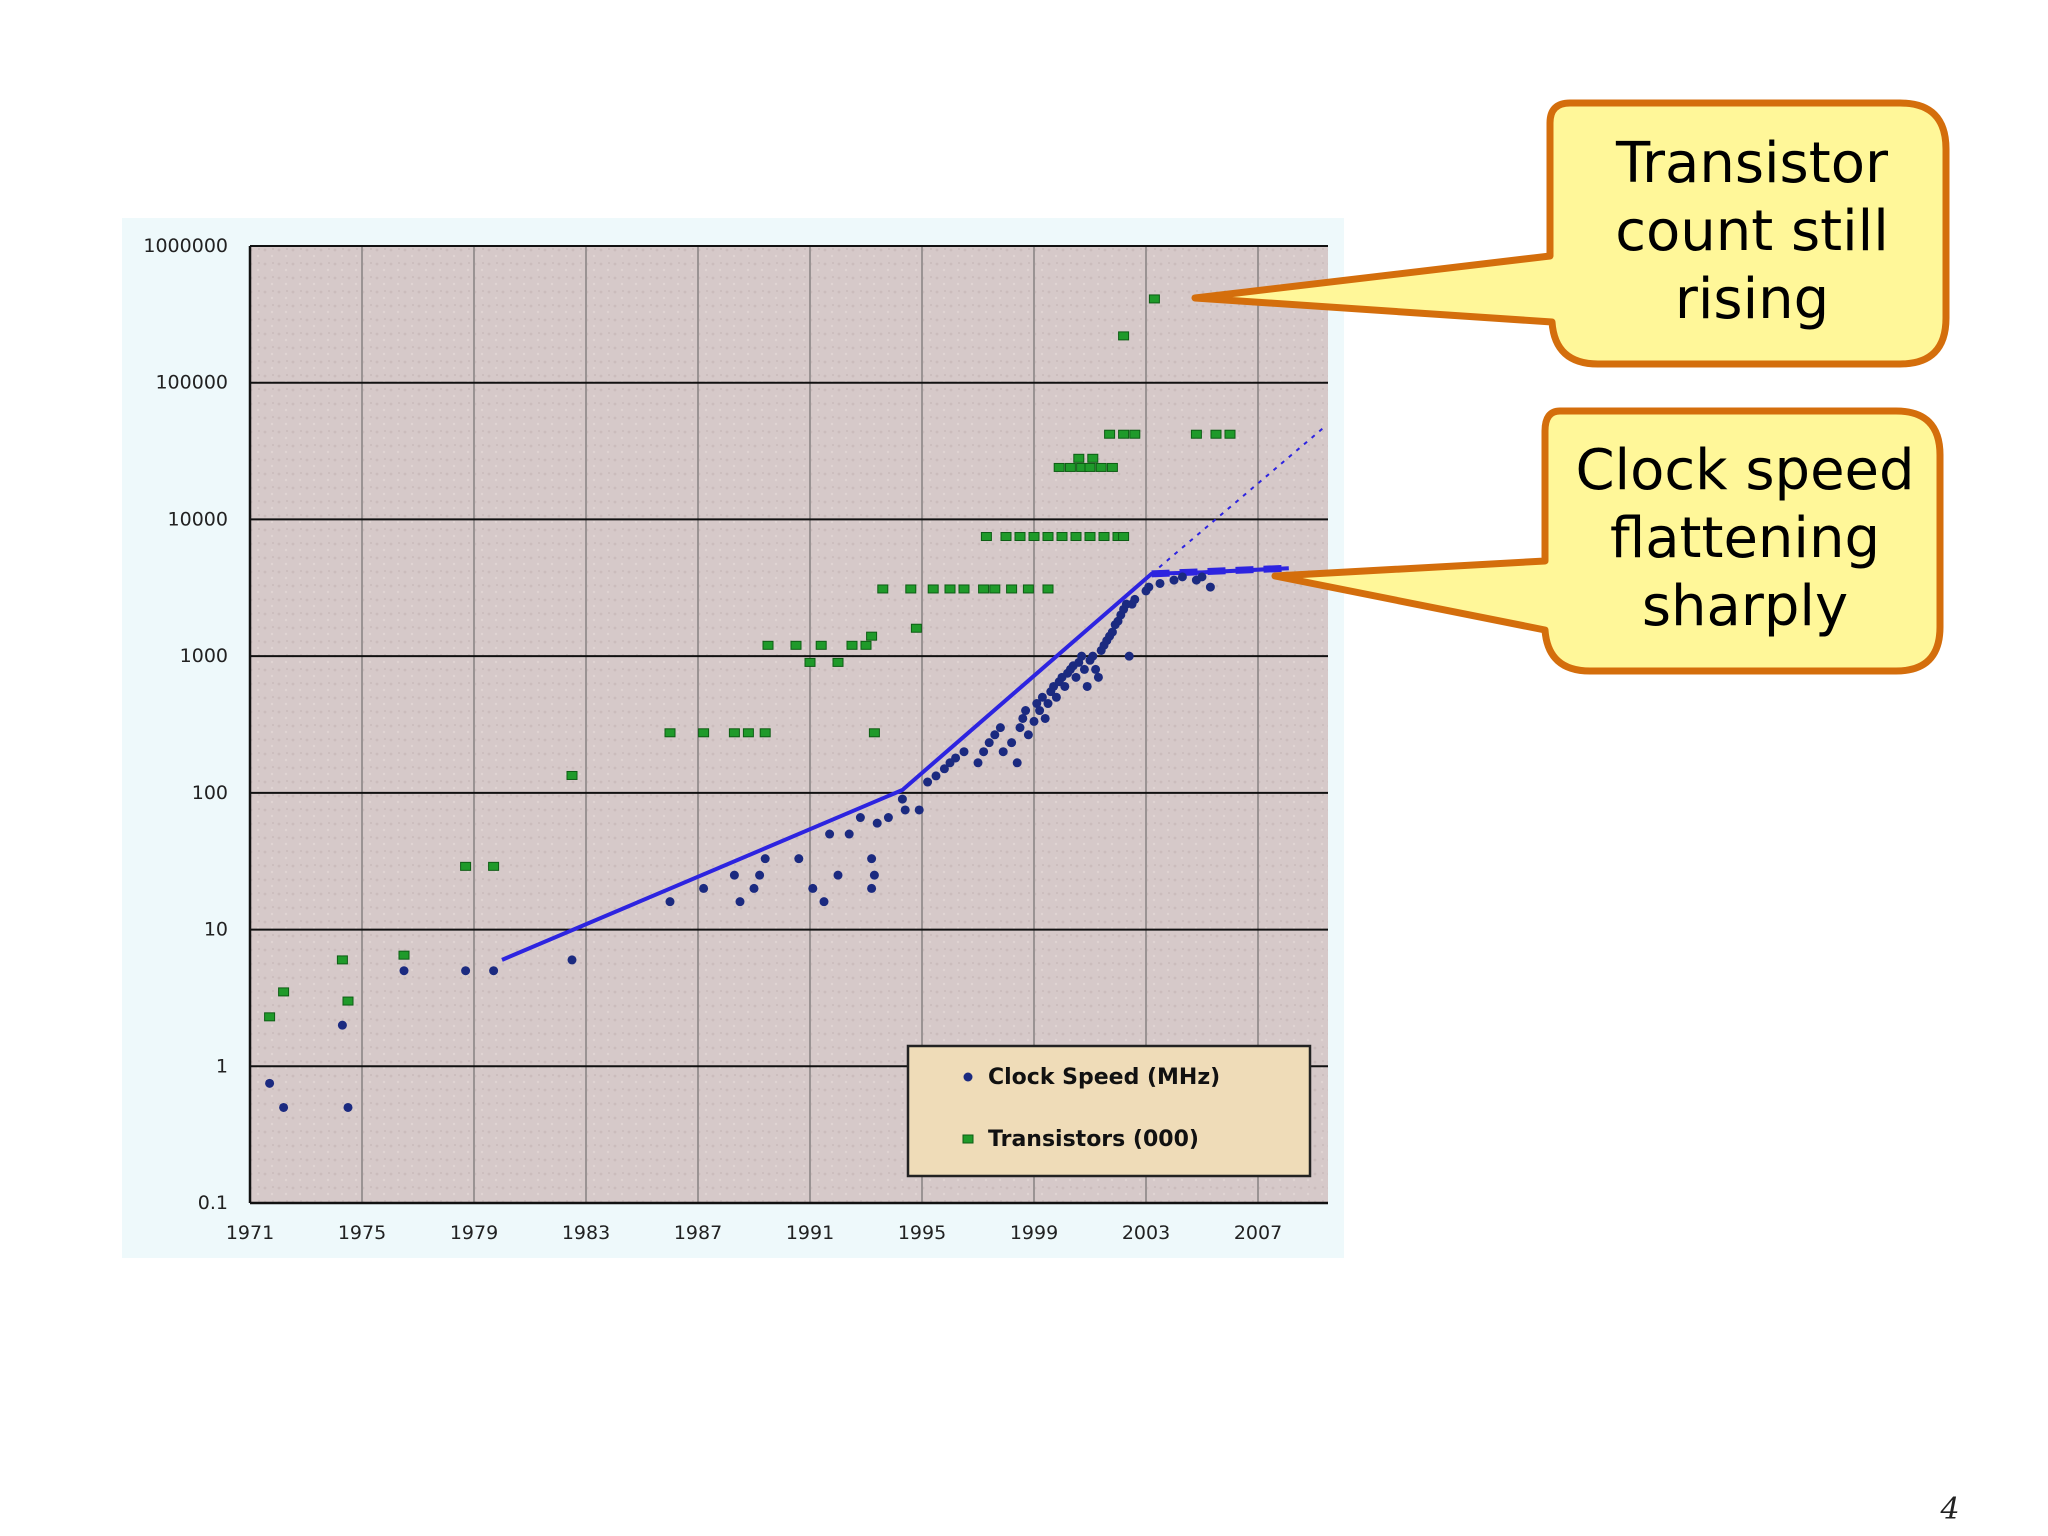 Image resolution: width=2048 pixels, height=1536 pixels. I want to click on callout-clock-line-1: Clock speed, so click(1744, 470).